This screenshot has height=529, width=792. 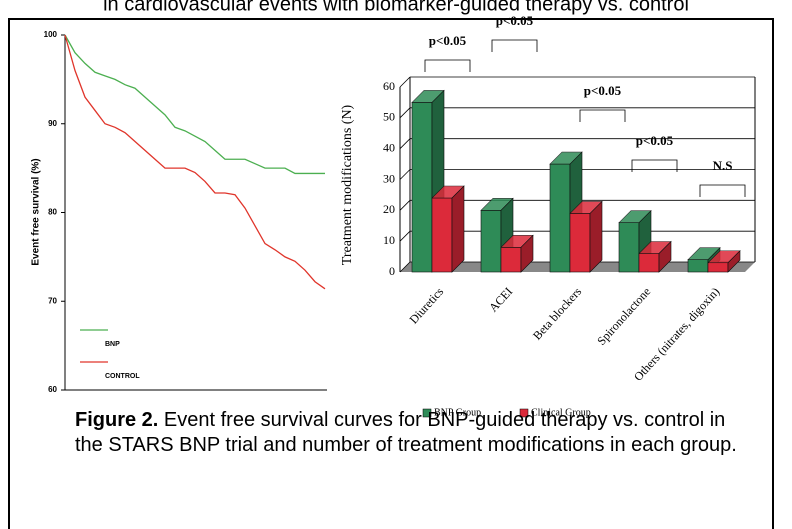 What do you see at coordinates (112, 344) in the screenshot?
I see `legend-label: BNP` at bounding box center [112, 344].